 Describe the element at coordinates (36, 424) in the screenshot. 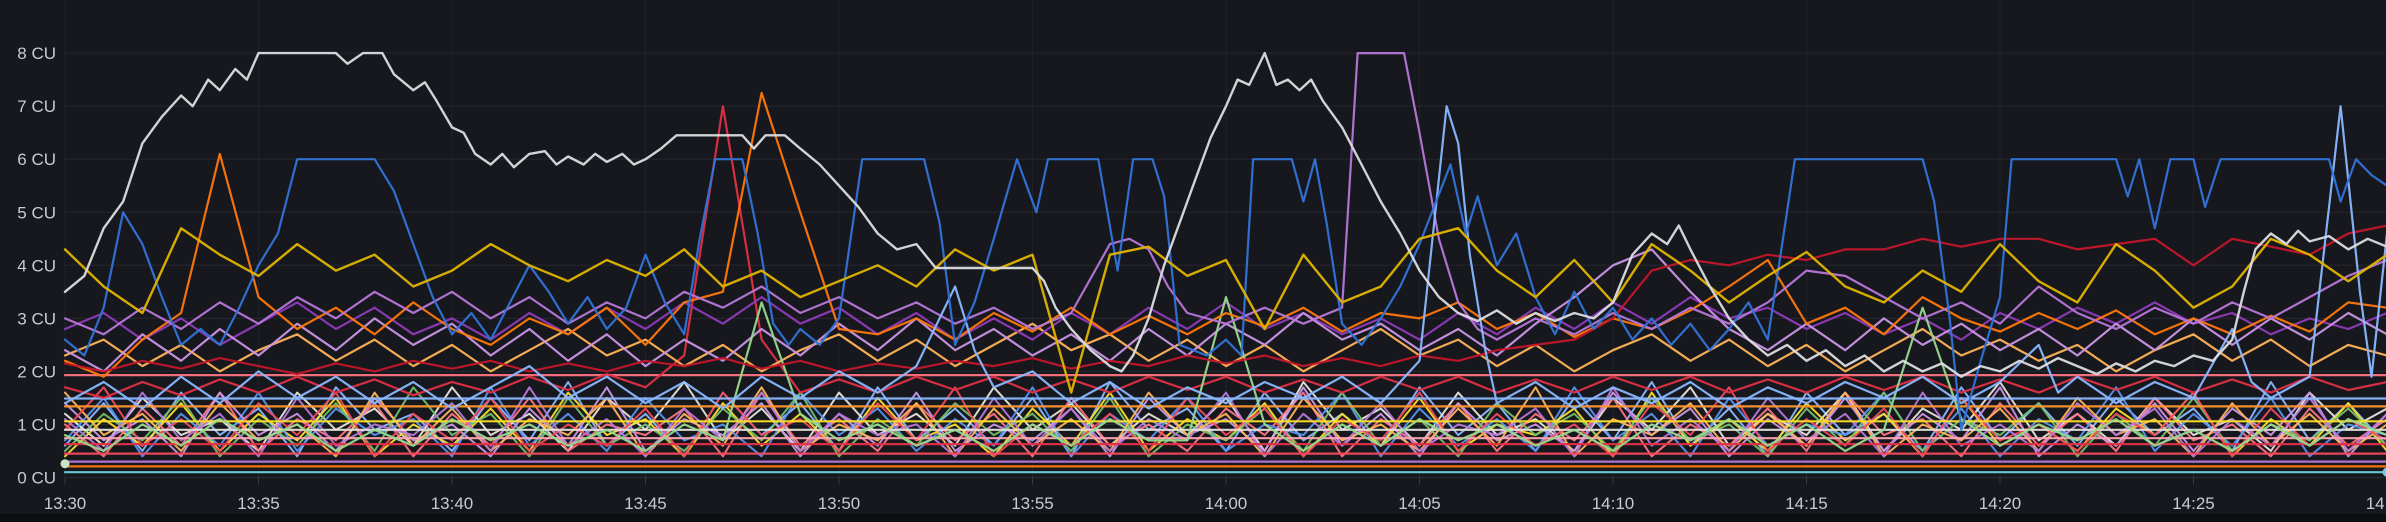

I see `y-axis-tick-label: 1 CU` at that location.